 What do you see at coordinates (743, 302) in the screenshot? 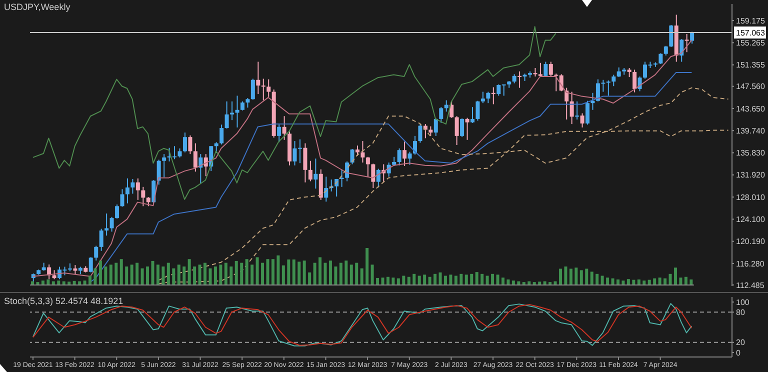
I see `y-tick-label: 100` at bounding box center [743, 302].